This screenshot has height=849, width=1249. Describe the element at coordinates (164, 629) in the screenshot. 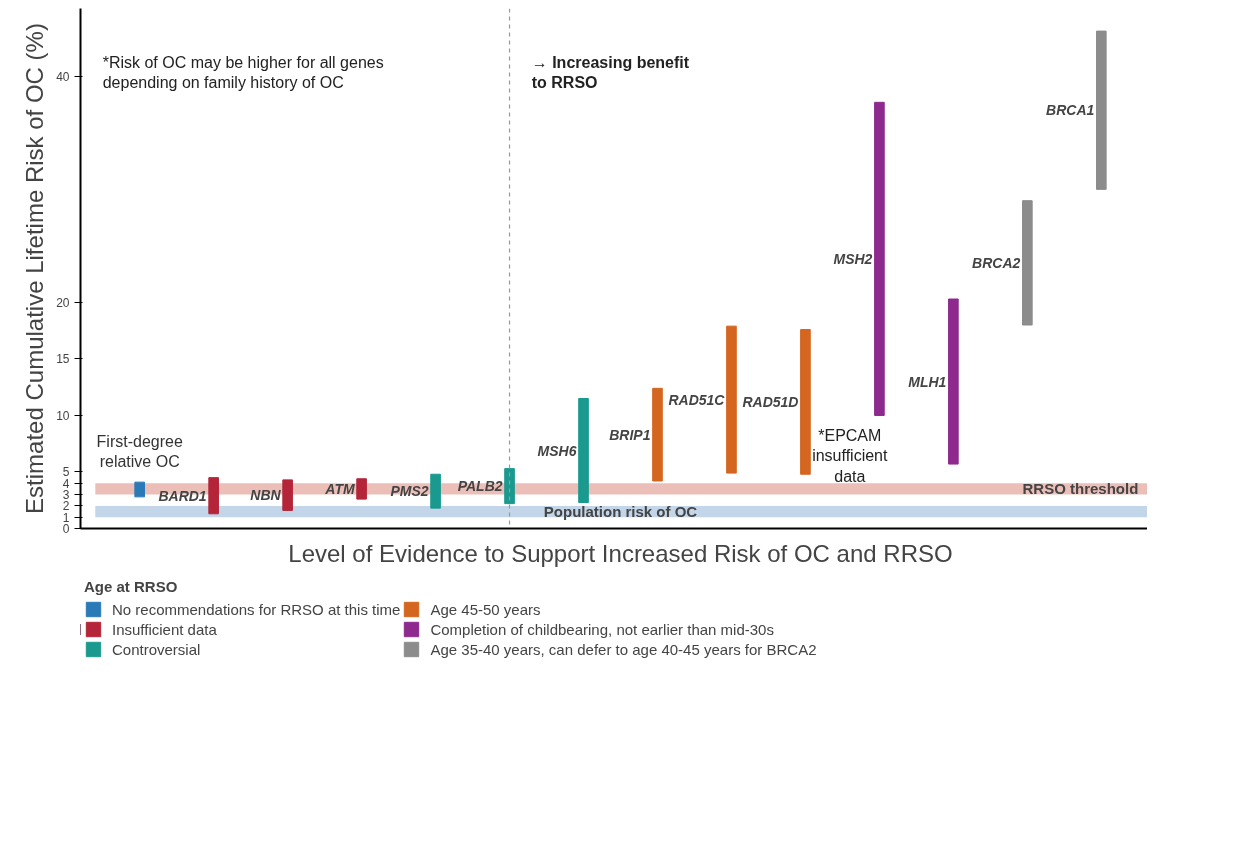

I see `legend-label: Insufficient data` at that location.